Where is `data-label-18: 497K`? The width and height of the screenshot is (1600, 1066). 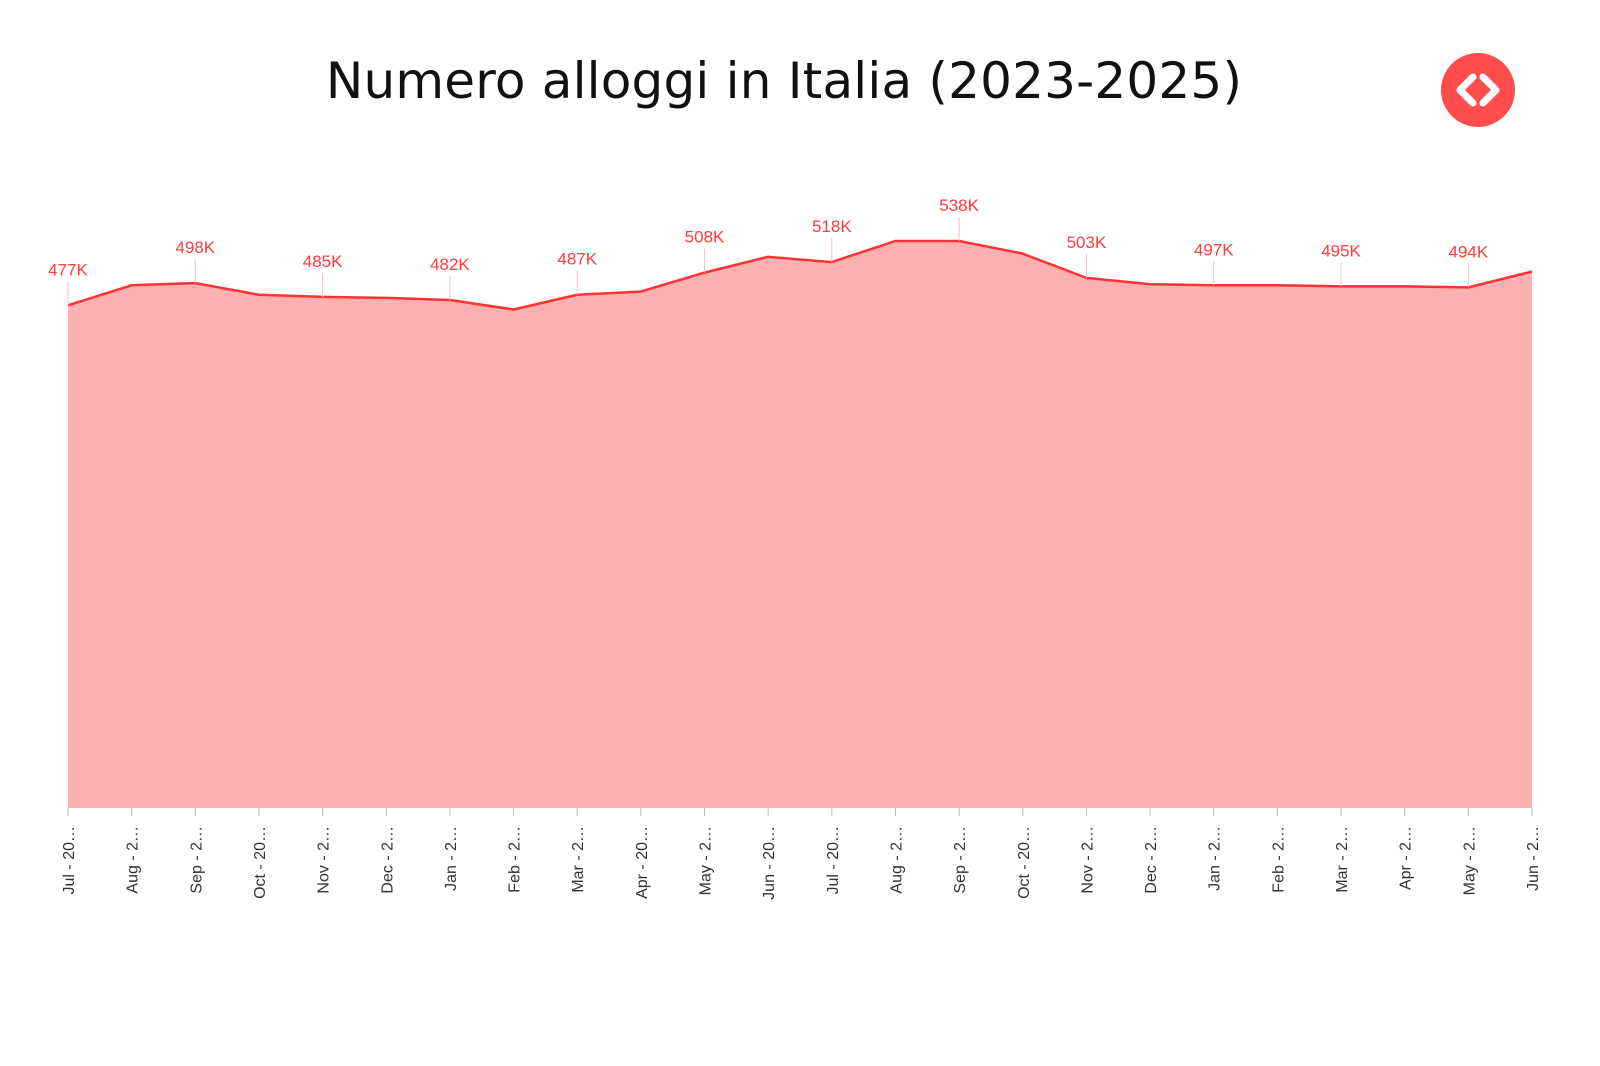
data-label-18: 497K is located at coordinates (1214, 249).